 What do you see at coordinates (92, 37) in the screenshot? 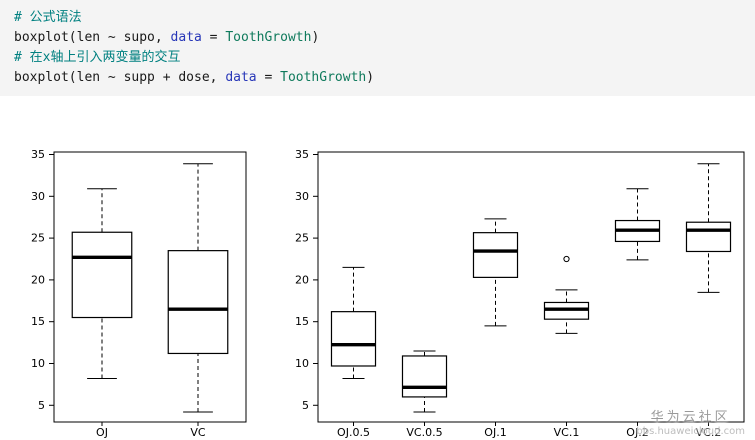
I see `code-token: boxplot(len ~ supo,` at bounding box center [92, 37].